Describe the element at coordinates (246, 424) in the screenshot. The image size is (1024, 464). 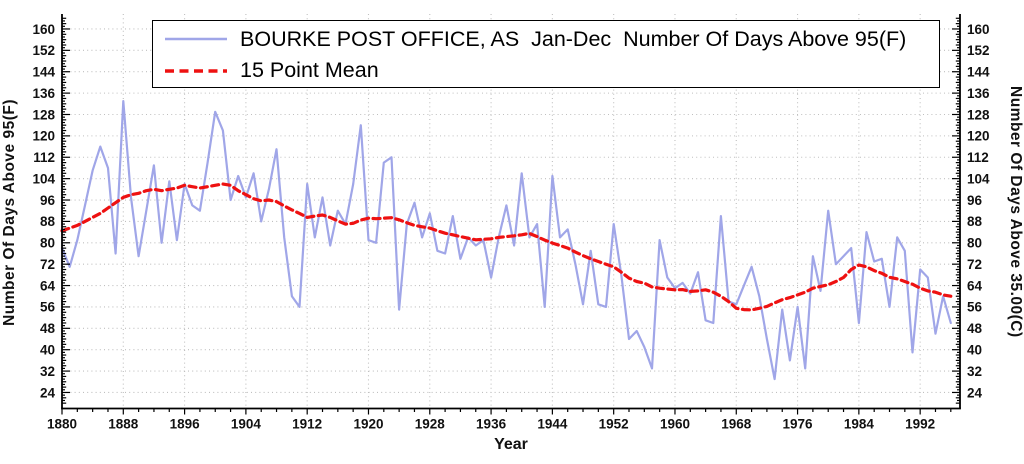
I see `x-tick-label: 1904` at that location.